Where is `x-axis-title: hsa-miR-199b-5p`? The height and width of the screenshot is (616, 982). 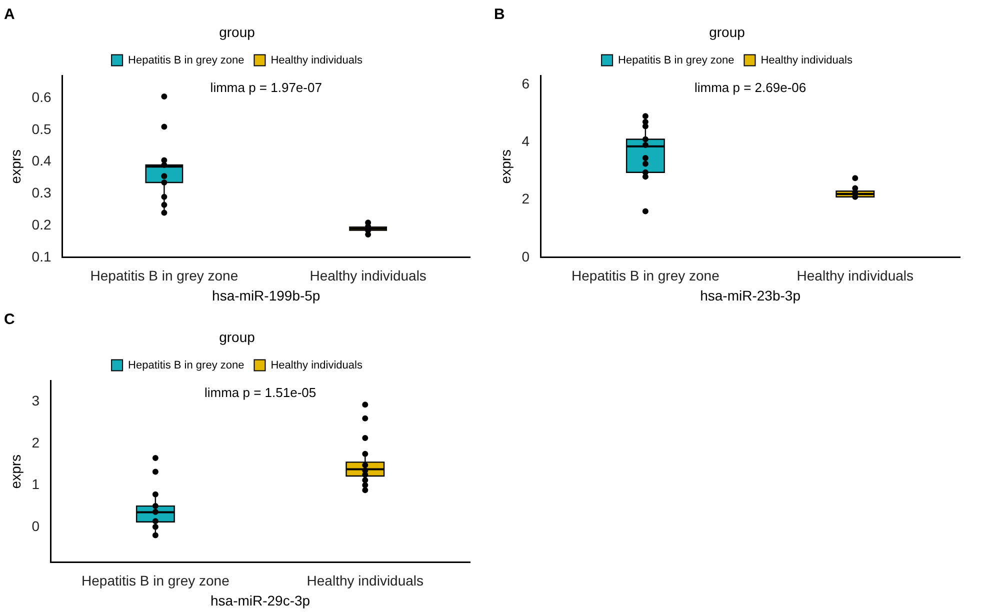 x-axis-title: hsa-miR-199b-5p is located at coordinates (266, 295).